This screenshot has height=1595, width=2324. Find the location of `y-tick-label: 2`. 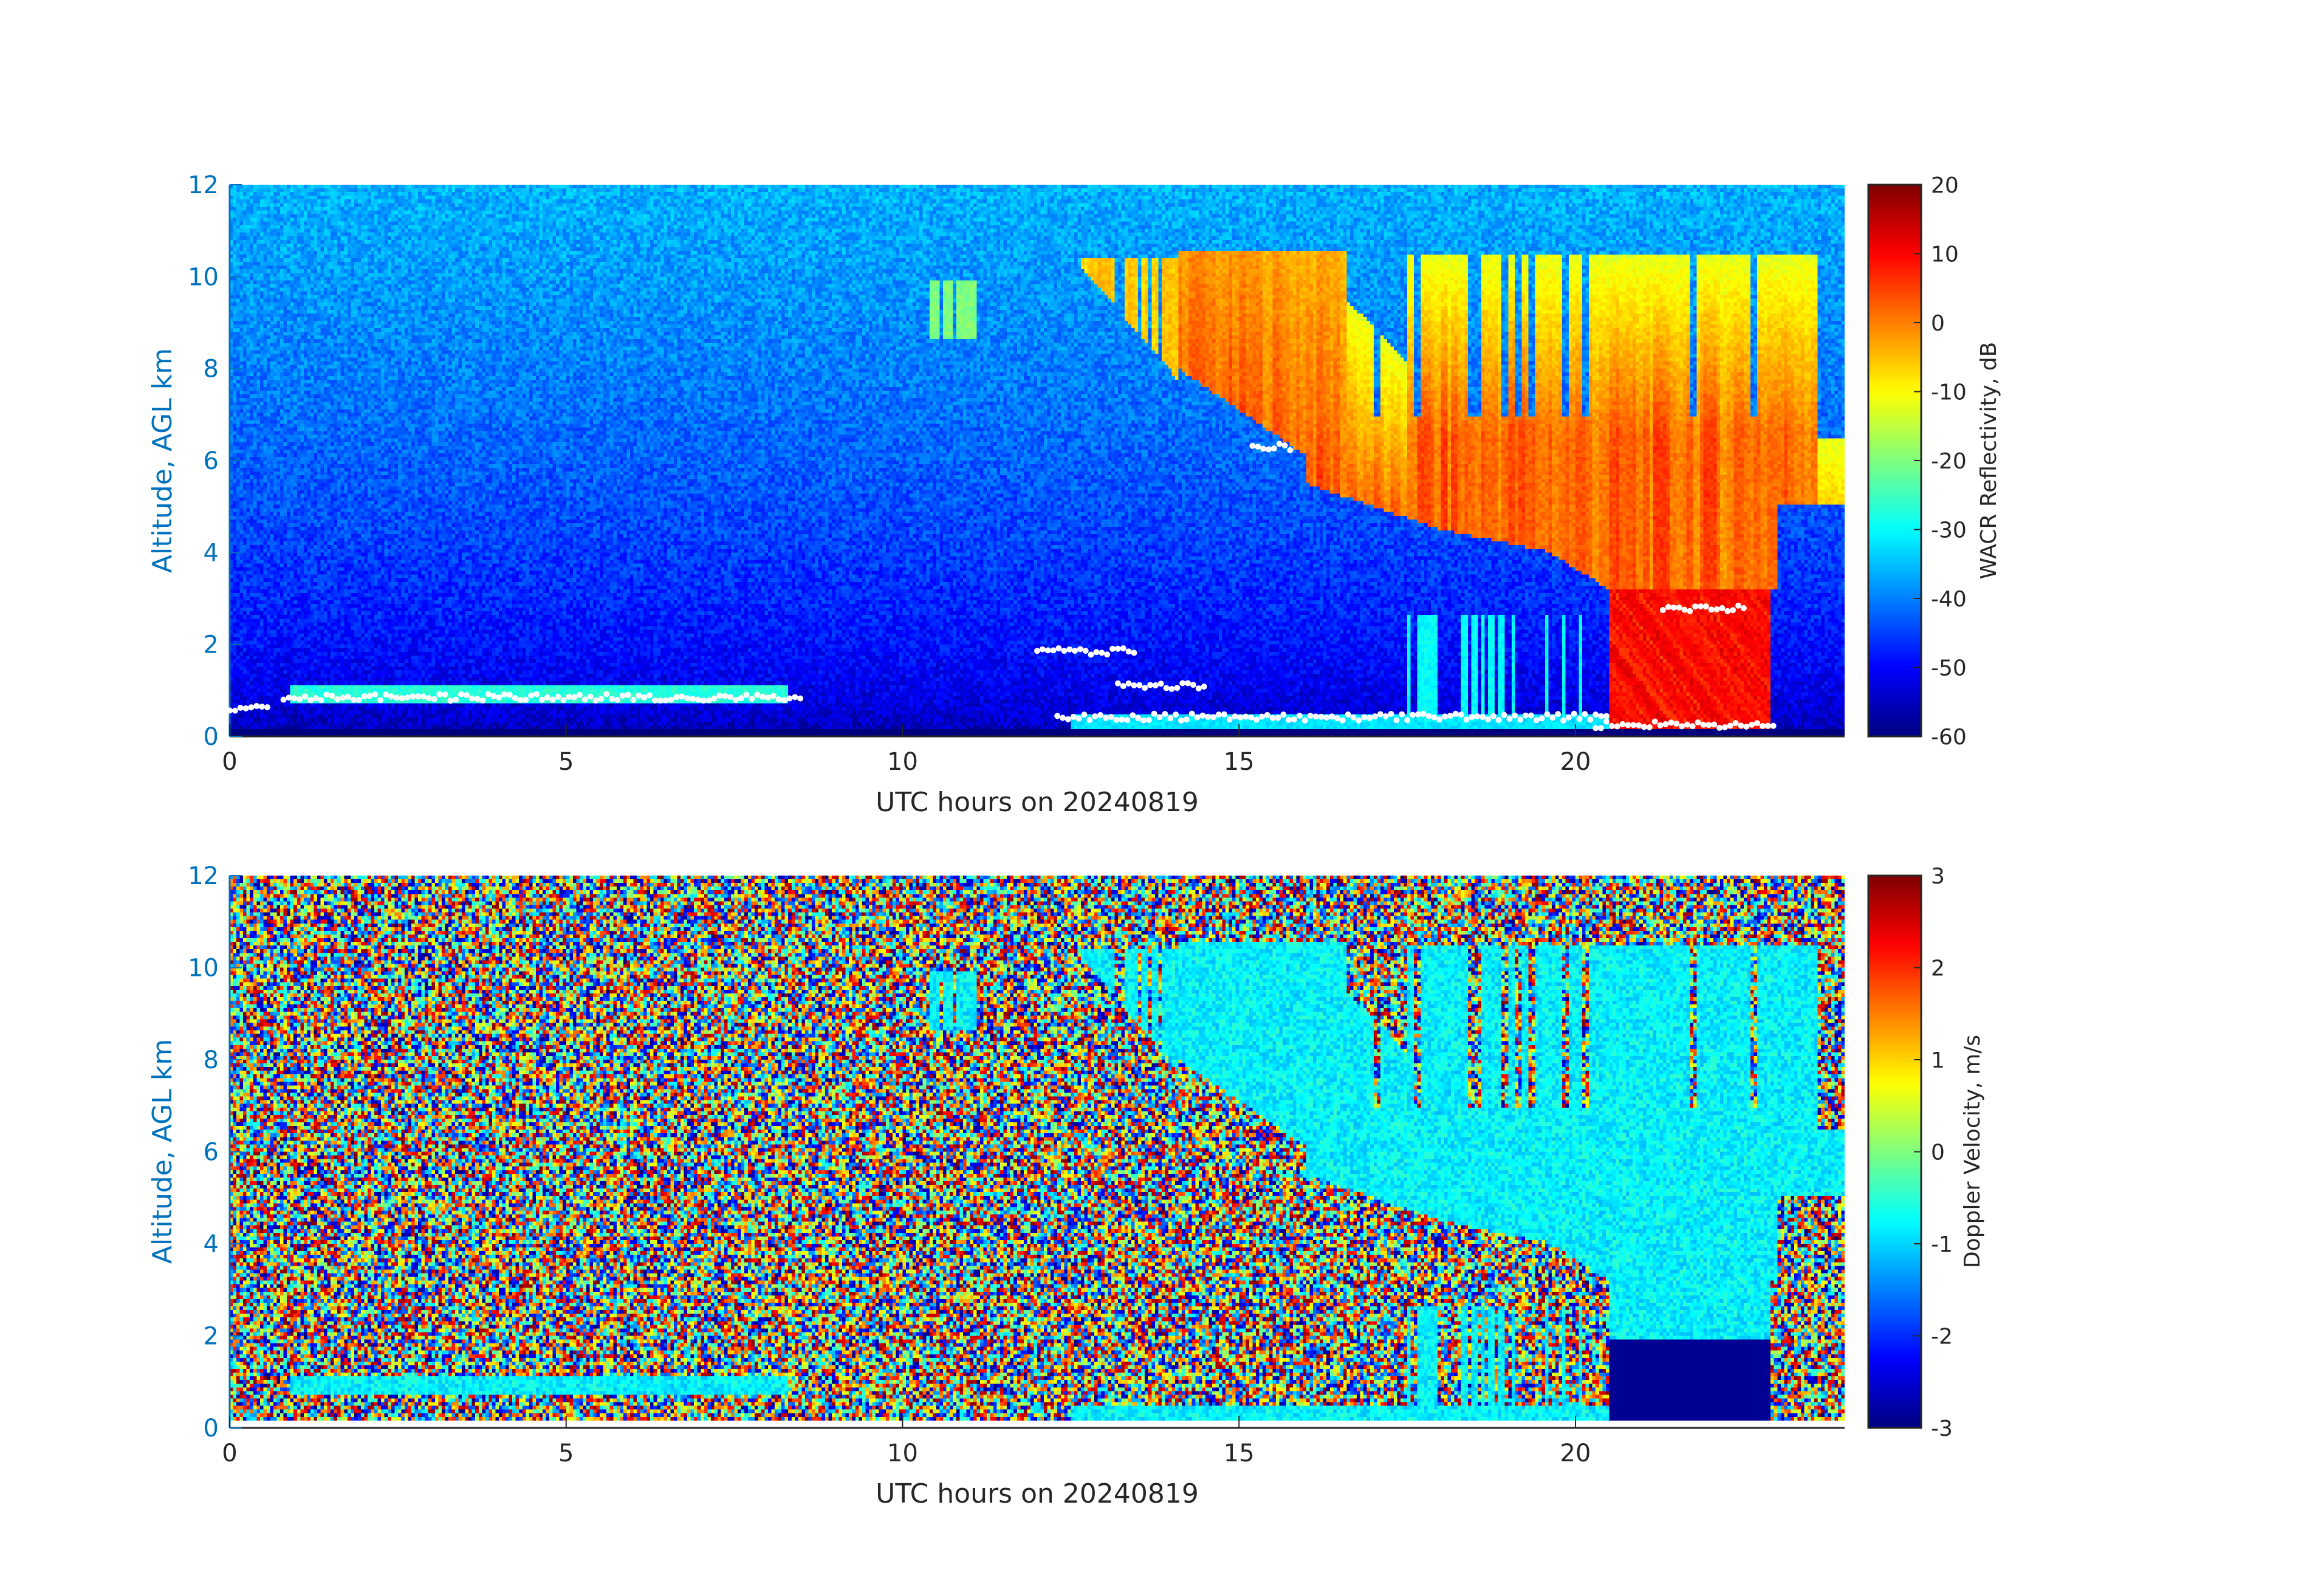

y-tick-label: 2 is located at coordinates (212, 1337).